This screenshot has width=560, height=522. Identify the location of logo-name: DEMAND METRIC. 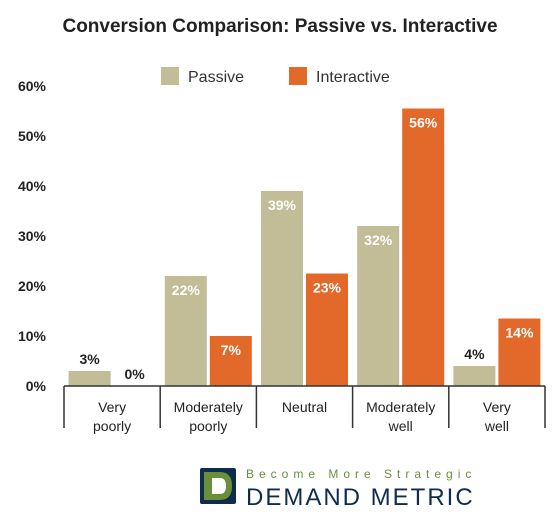
(360, 497).